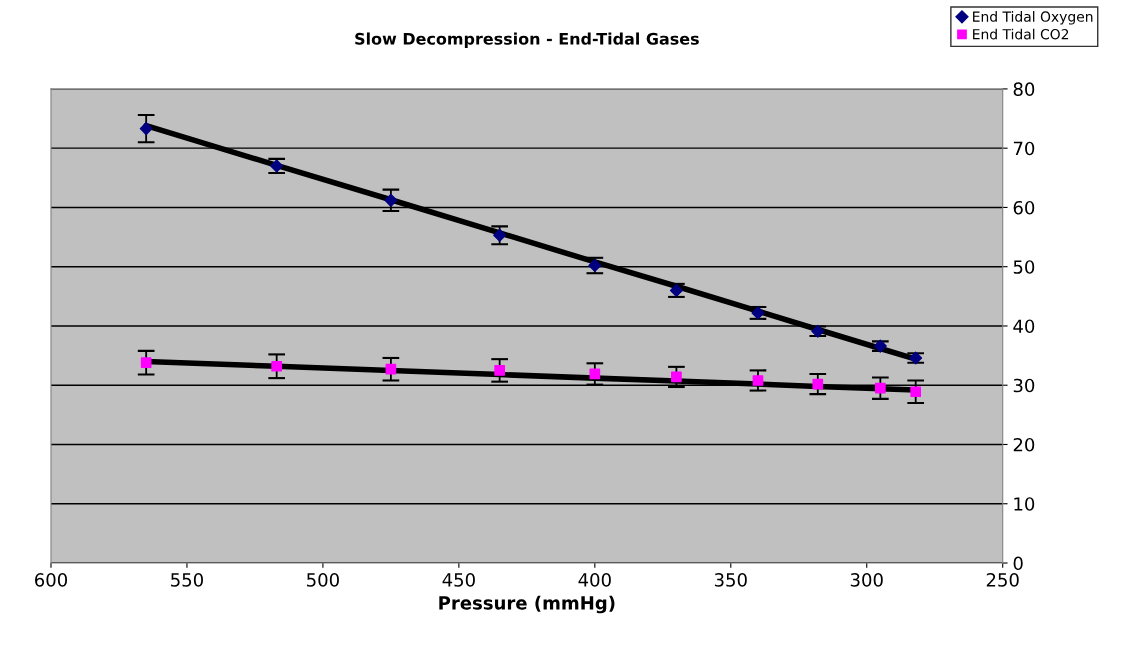  Describe the element at coordinates (594, 580) in the screenshot. I see `x-tick-label: 400` at that location.